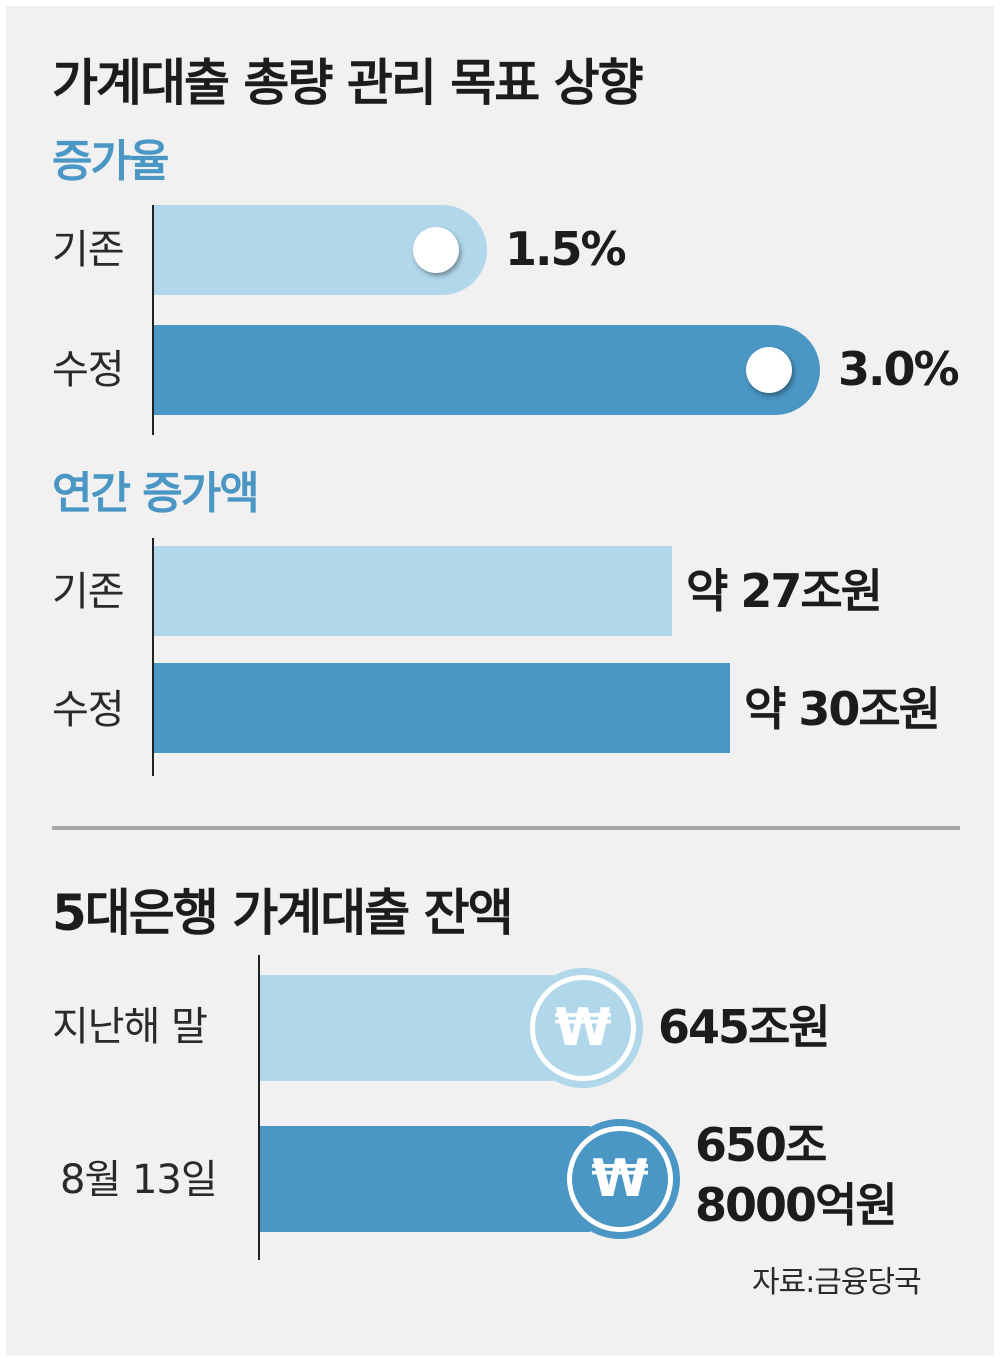 The width and height of the screenshot is (1000, 1363). I want to click on annual-increase-category-revised: 수정, so click(88, 710).